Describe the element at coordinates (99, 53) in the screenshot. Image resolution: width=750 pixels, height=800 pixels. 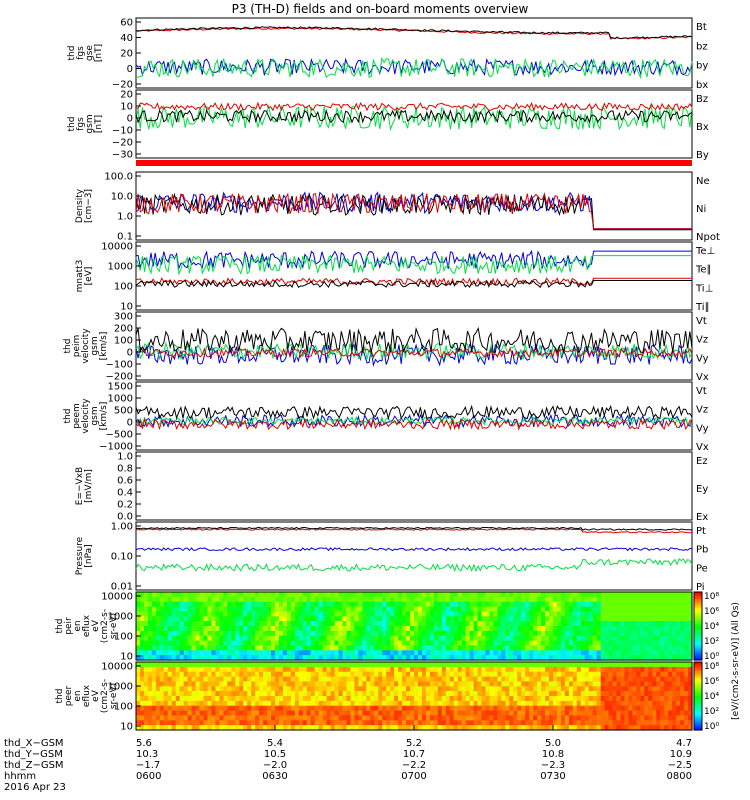
I see `y-label-line: [nT]` at that location.